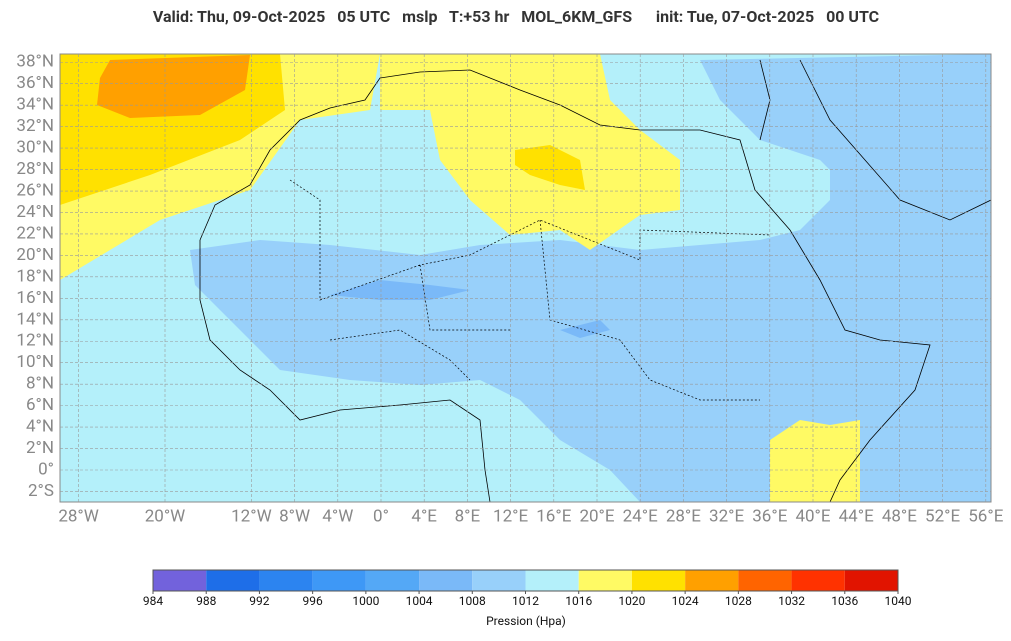 Image resolution: width=1011 pixels, height=641 pixels. What do you see at coordinates (35, 191) in the screenshot?
I see `lat-label: 26°N` at bounding box center [35, 191].